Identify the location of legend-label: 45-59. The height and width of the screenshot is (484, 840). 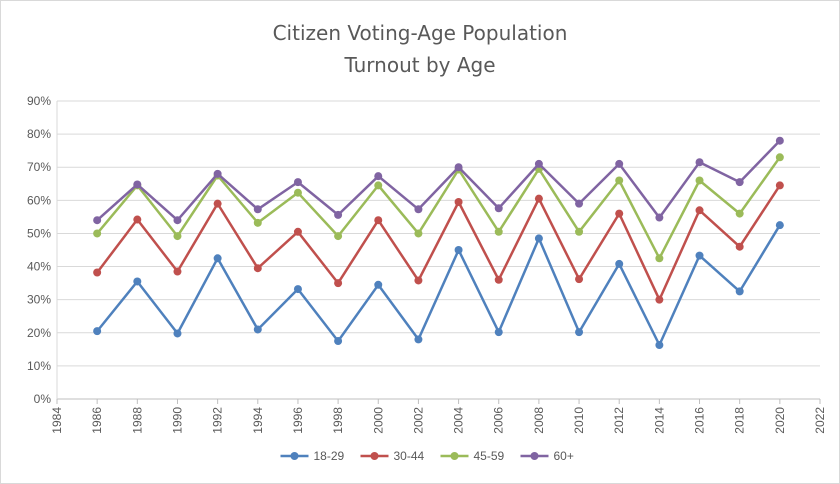
(489, 456).